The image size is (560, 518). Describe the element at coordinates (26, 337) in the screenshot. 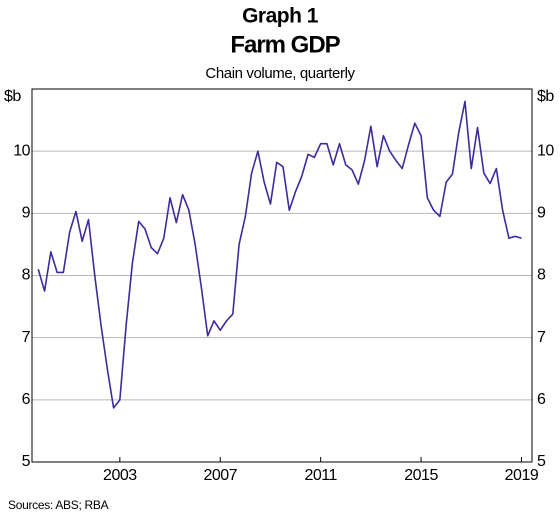

I see `y-tick-label-left: 7` at that location.